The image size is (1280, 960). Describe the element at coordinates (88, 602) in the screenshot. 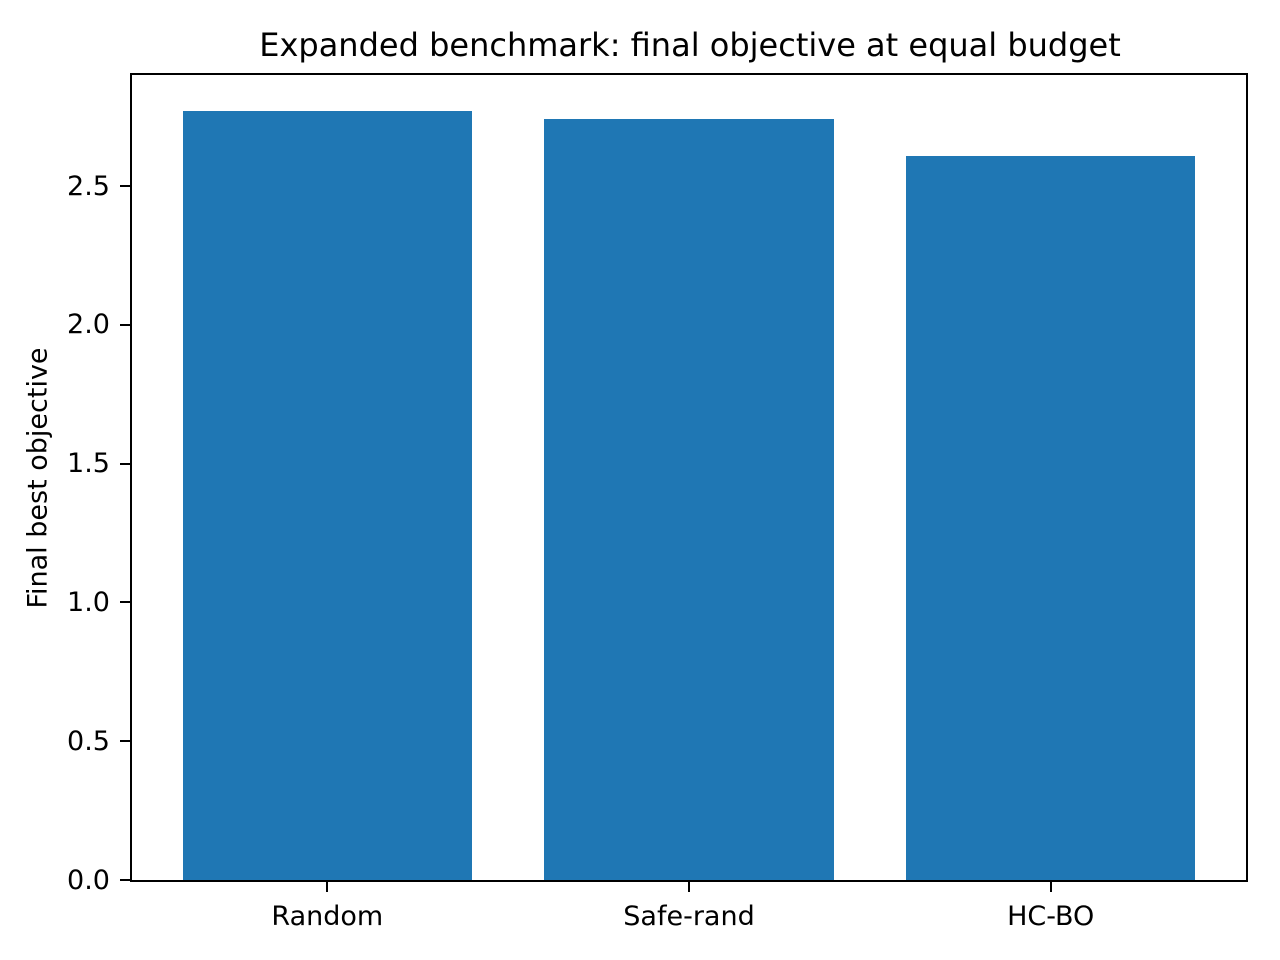

I see `y-tick-label: 1.0` at that location.